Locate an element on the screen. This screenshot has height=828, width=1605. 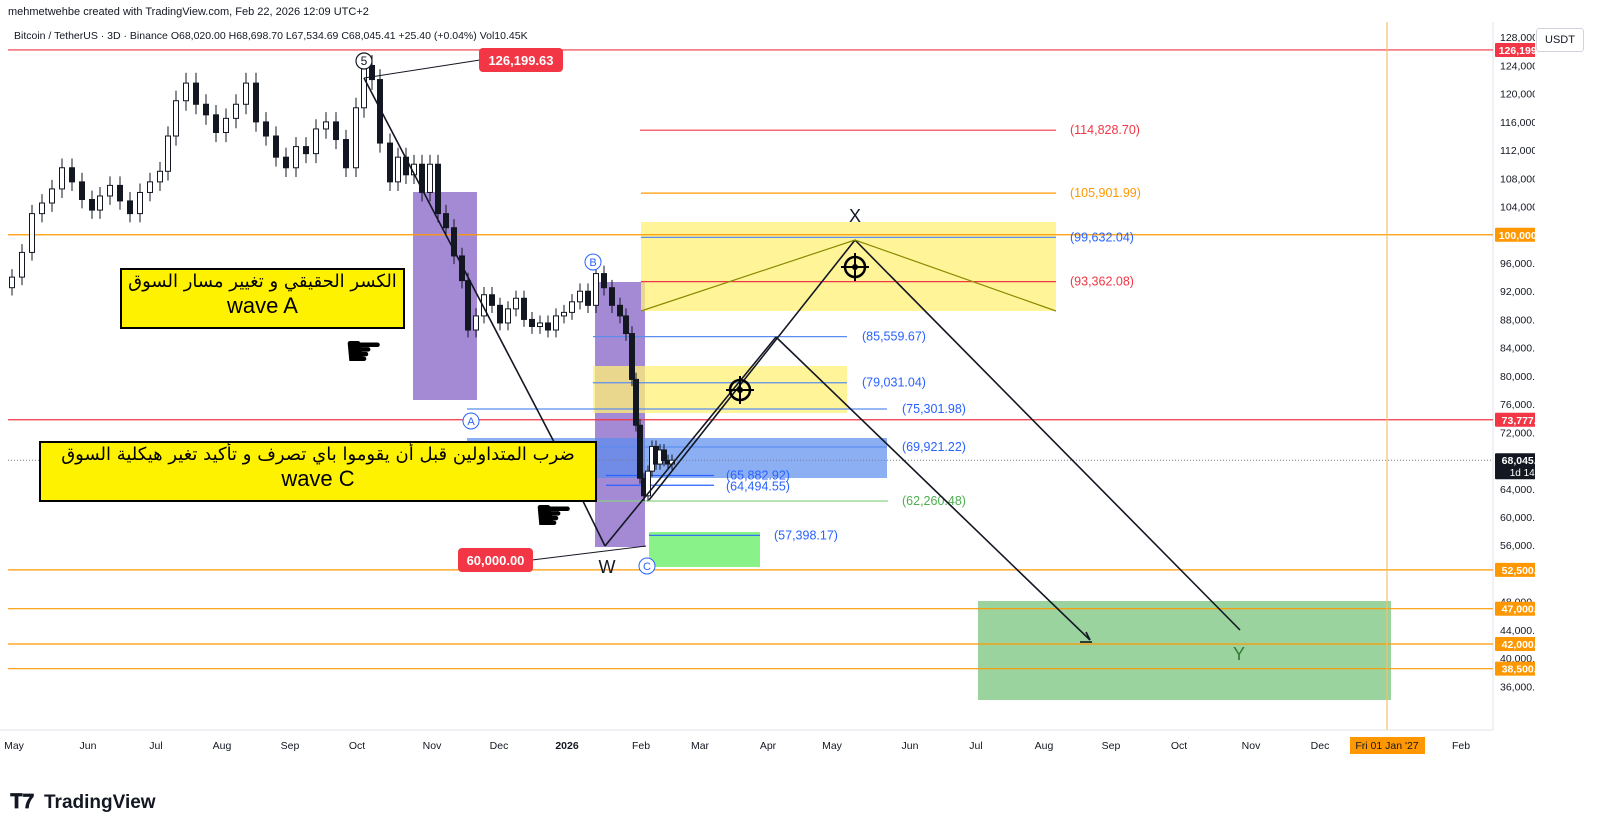
fib-price-label: (75,301.98) is located at coordinates (934, 409).